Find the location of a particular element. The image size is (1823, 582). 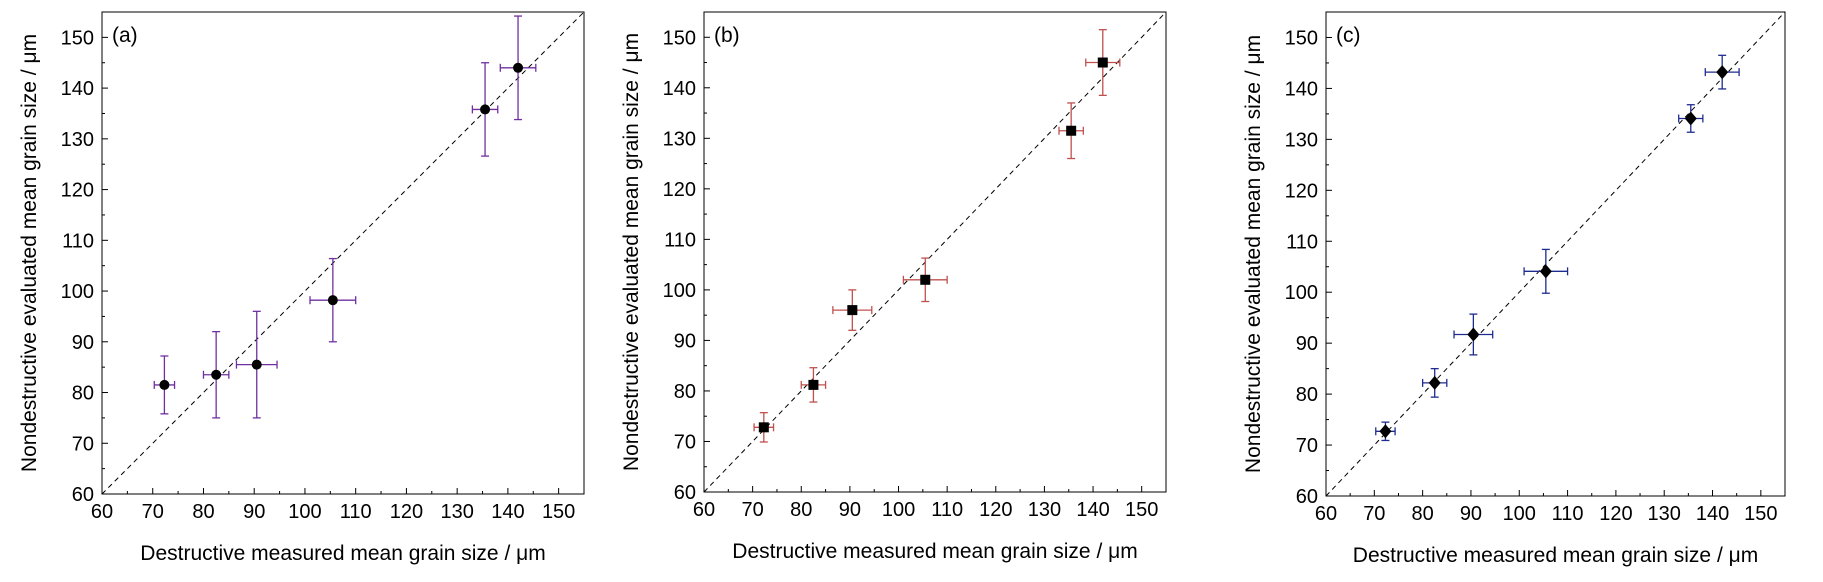

panel-label: (b) is located at coordinates (727, 35).